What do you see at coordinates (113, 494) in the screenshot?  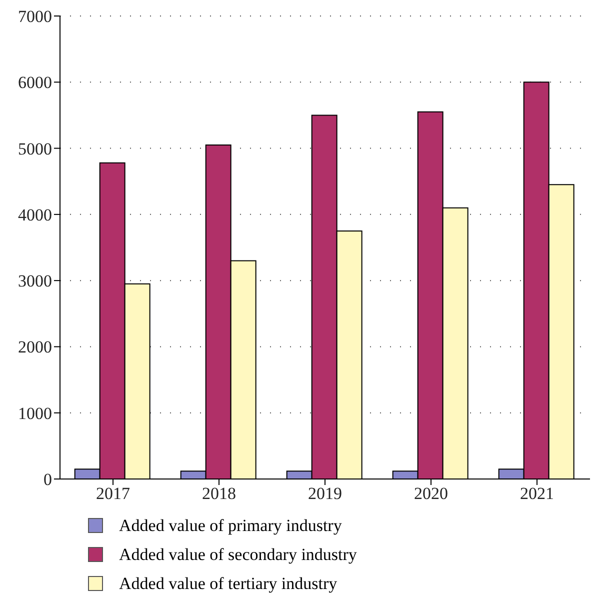 I see `x-tick-label: 2017` at bounding box center [113, 494].